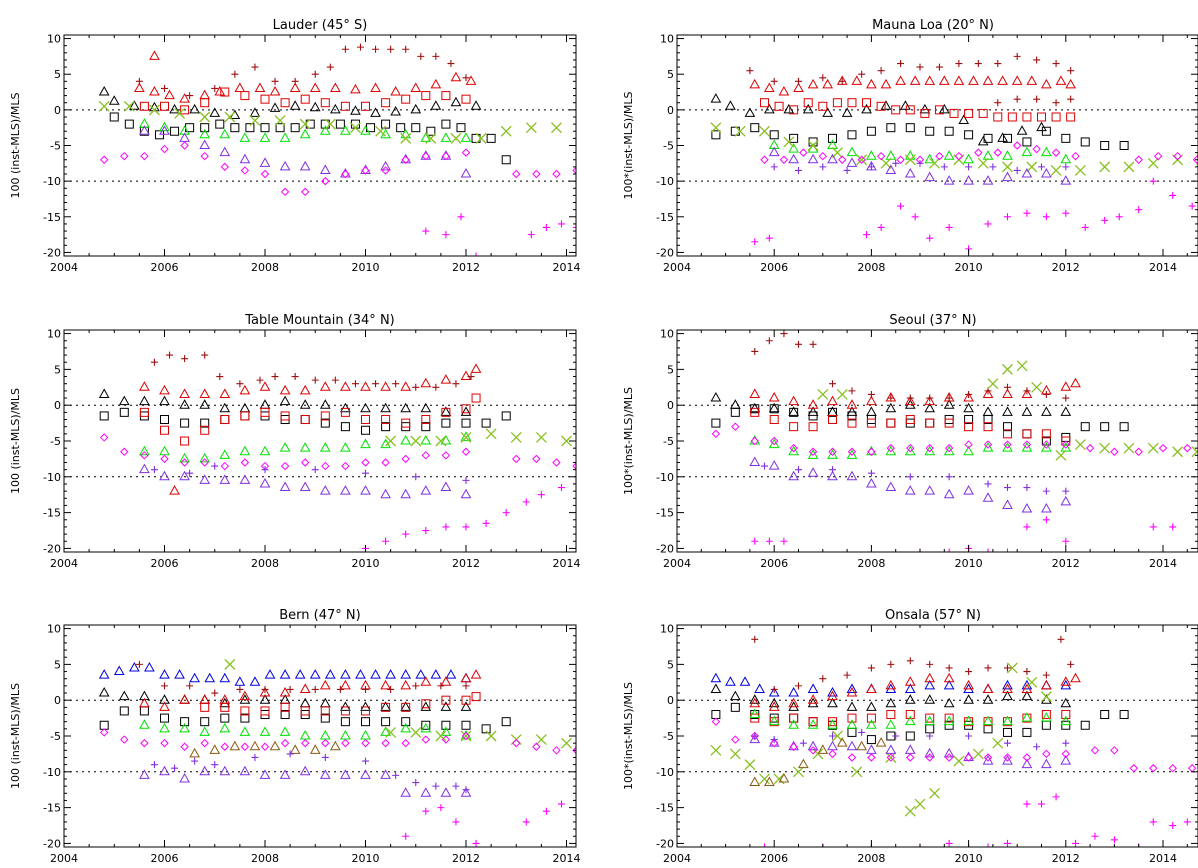  Describe the element at coordinates (670, 700) in the screenshot. I see `y-tick-label: 0` at that location.